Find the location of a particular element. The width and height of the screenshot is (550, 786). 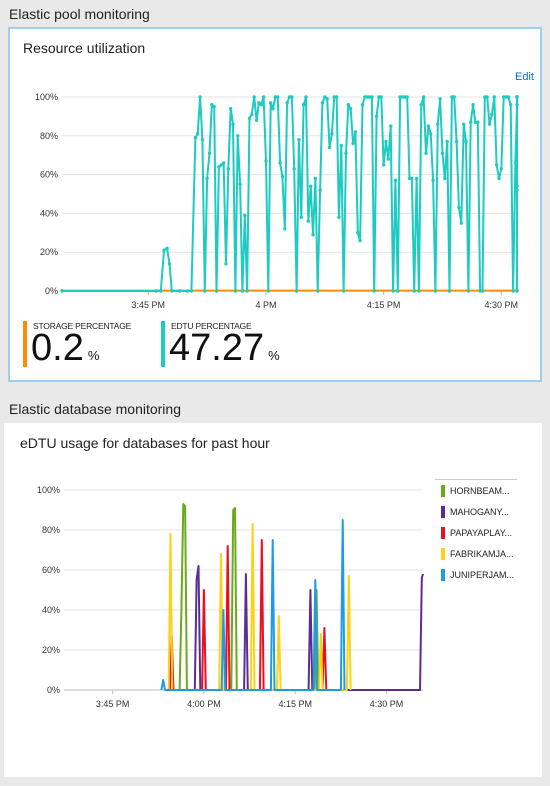

y-tick-label: 40% is located at coordinates (49, 213).